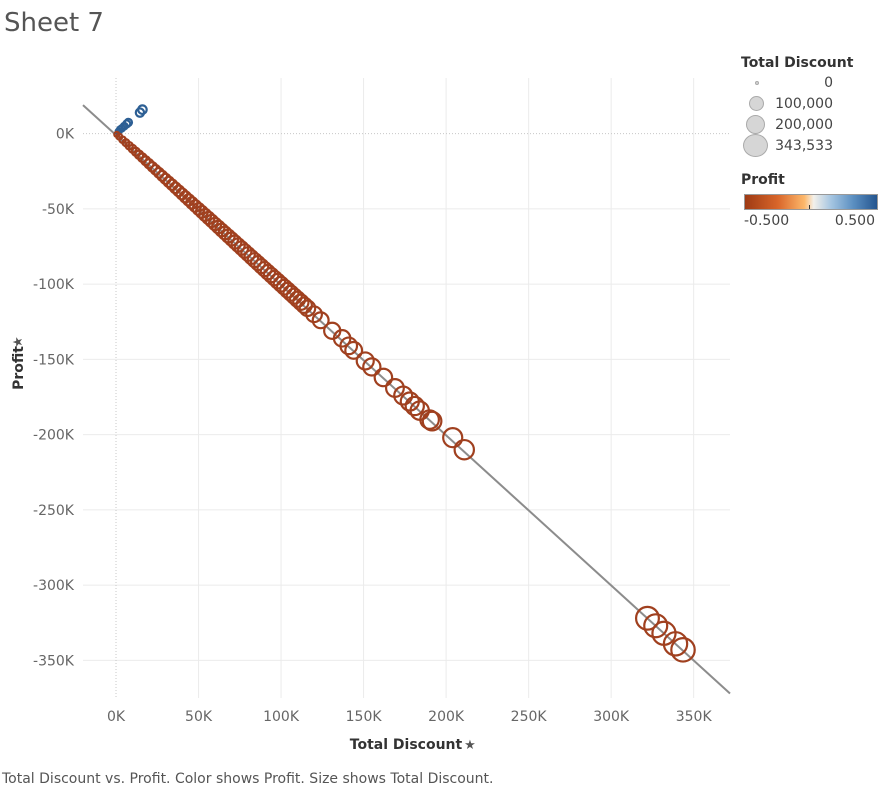  I want to click on x-tick-label: 50K, so click(199, 717).